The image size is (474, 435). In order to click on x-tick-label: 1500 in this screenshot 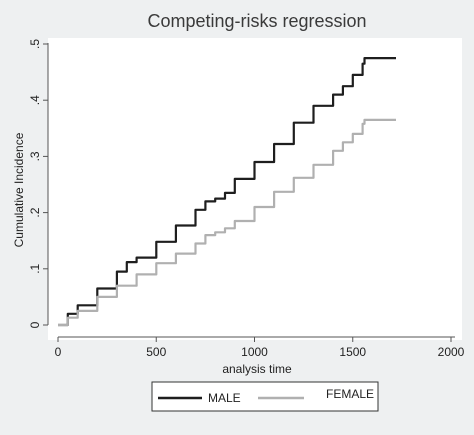, I will do `click(352, 352)`.